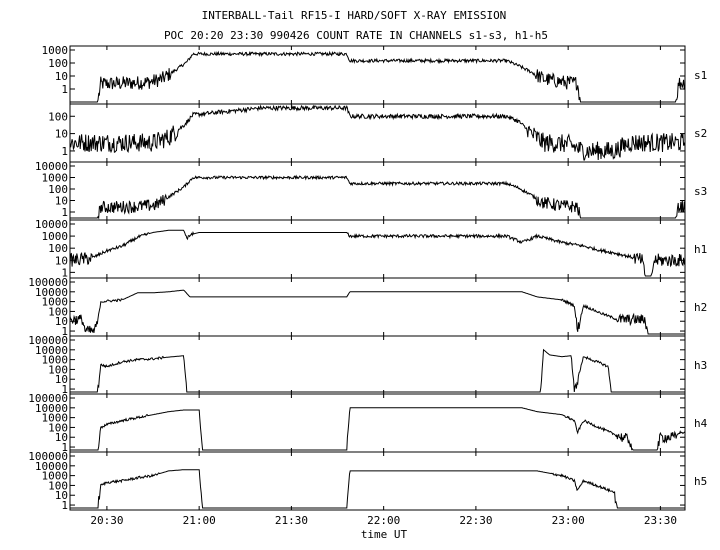 Image resolution: width=720 pixels, height=550 pixels. I want to click on x-tick-label: 22:30, so click(475, 520).